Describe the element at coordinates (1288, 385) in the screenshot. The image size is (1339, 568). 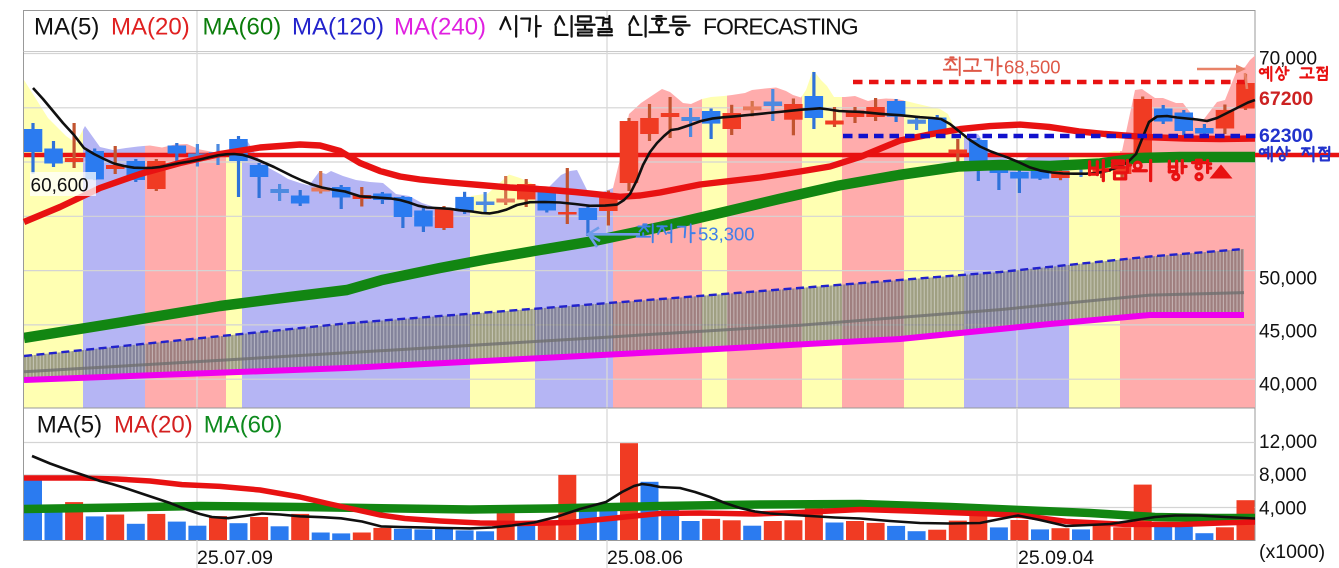
I see `svg-text: 40,000` at that location.